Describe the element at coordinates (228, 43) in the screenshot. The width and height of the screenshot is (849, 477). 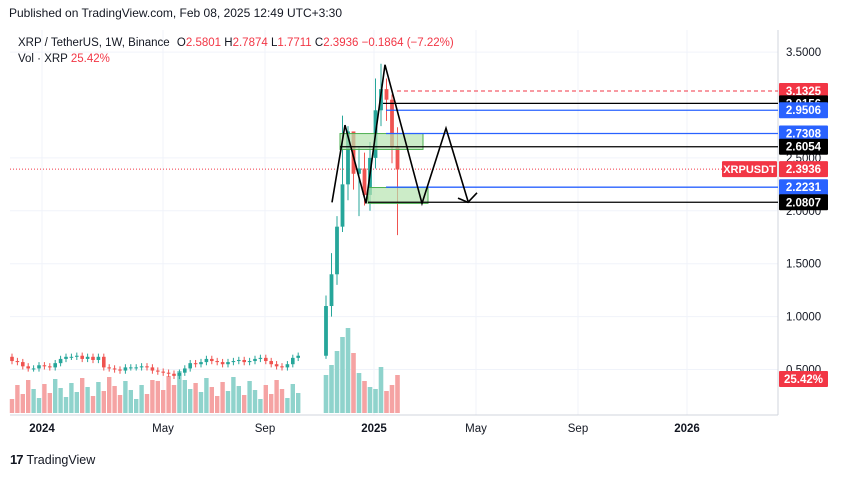
I see `legend-high-label: H` at that location.